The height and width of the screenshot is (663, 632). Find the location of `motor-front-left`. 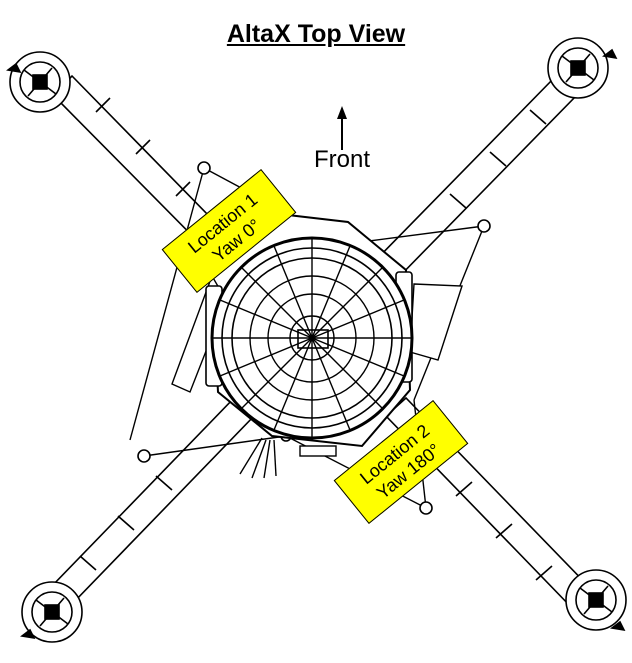

motor-front-left is located at coordinates (38, 82).